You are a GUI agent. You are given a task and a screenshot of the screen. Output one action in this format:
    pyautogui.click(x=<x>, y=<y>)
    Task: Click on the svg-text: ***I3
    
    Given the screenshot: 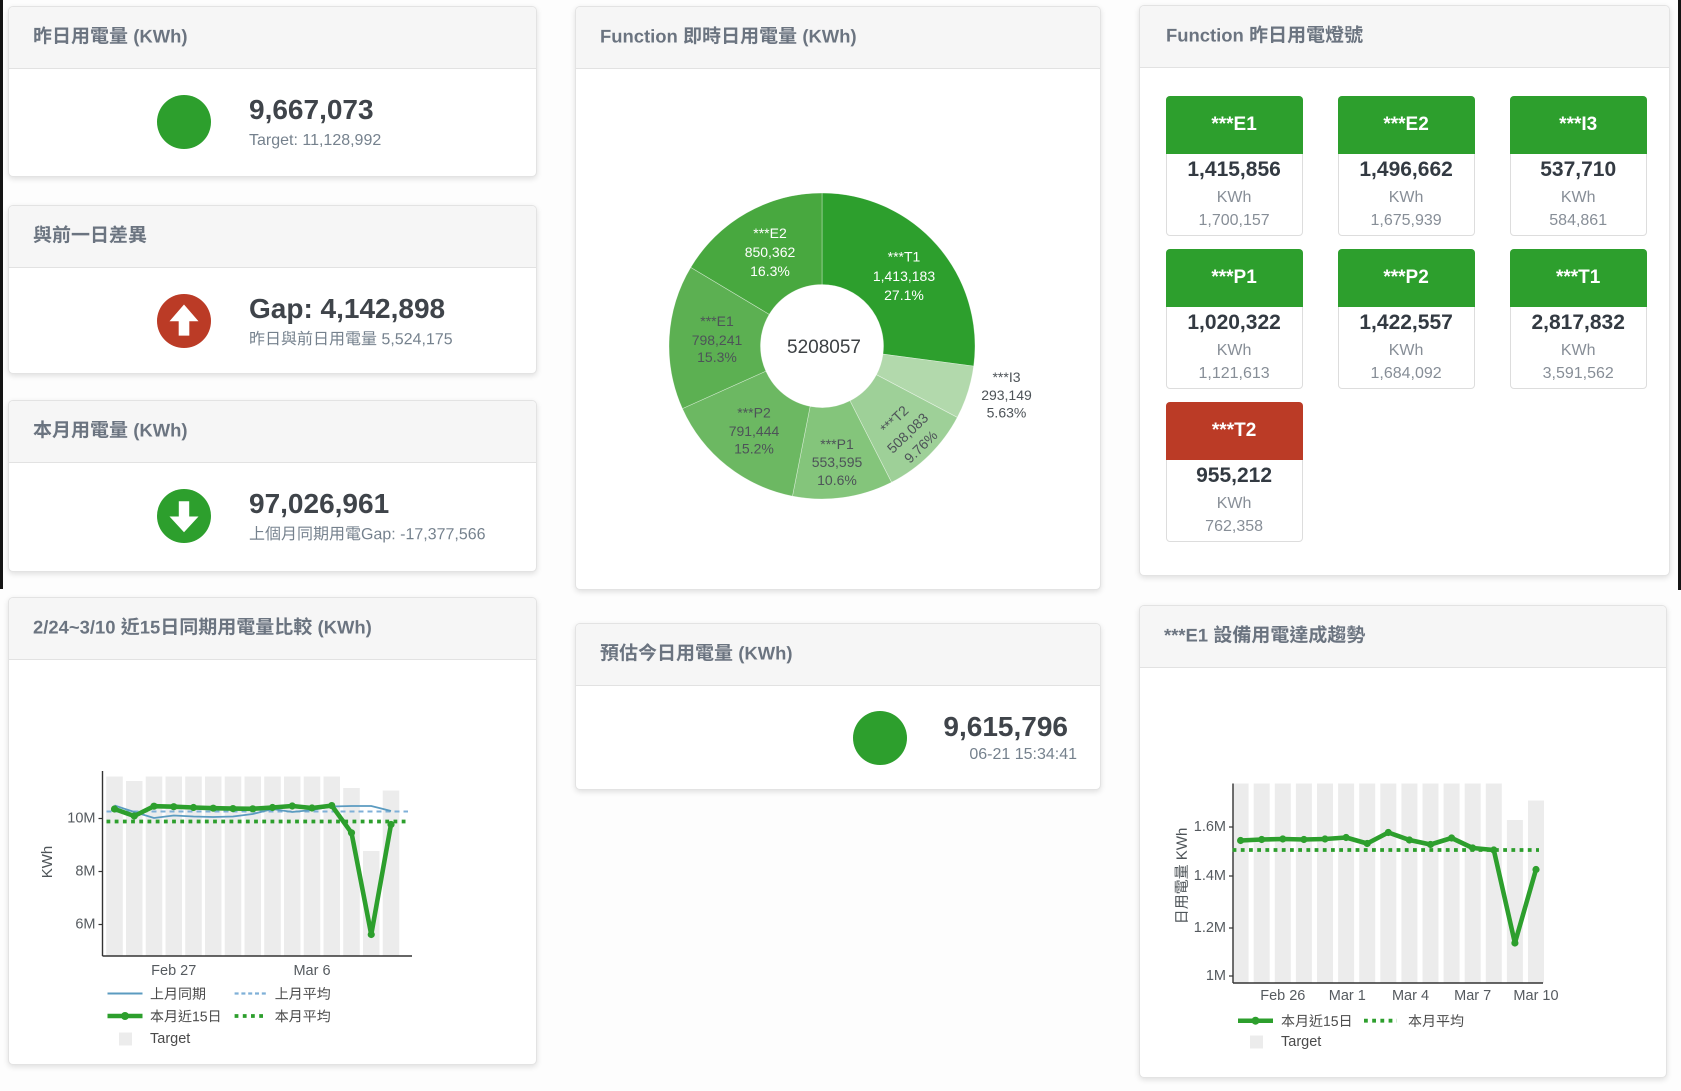 What is the action you would take?
    pyautogui.click(x=1006, y=377)
    